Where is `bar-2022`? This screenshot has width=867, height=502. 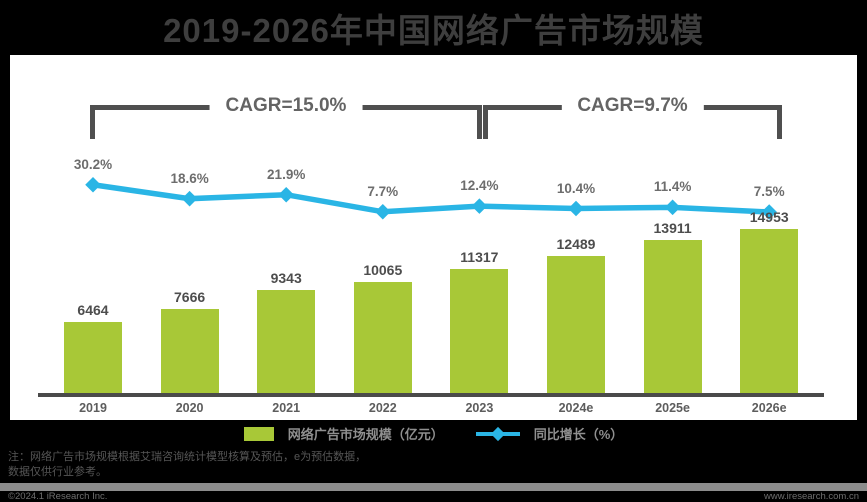
bar-2022 is located at coordinates (382, 337).